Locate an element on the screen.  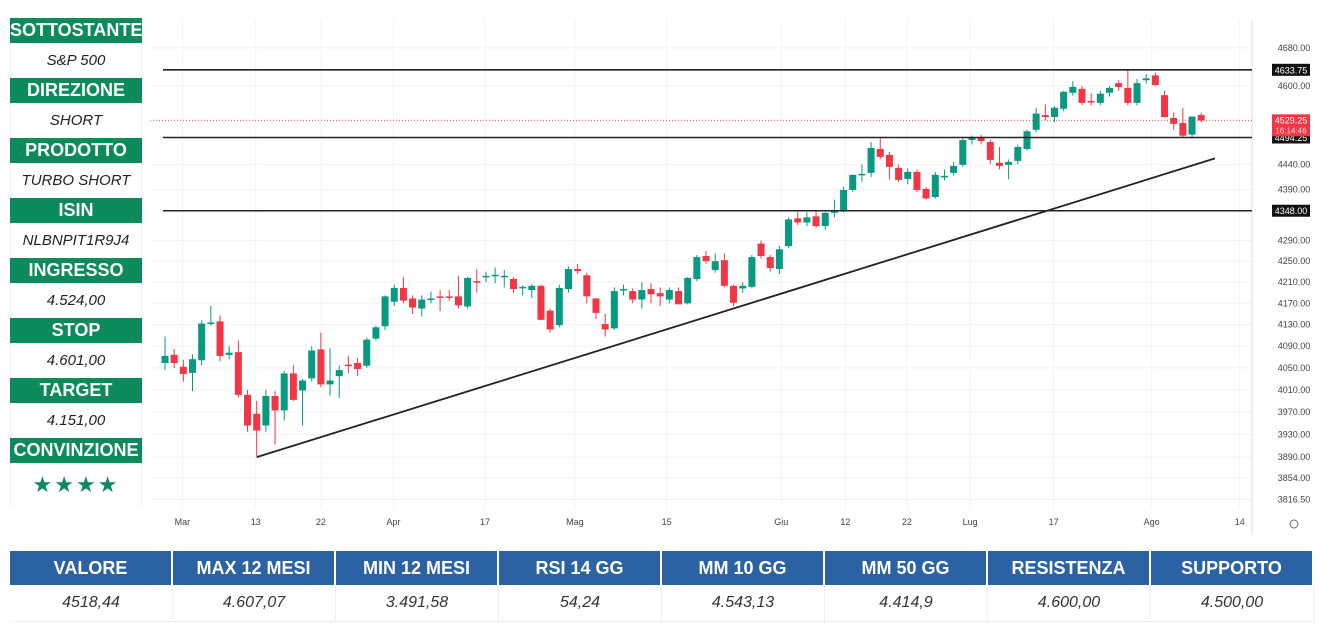
y-tick-label: 3970.00 is located at coordinates (1294, 412).